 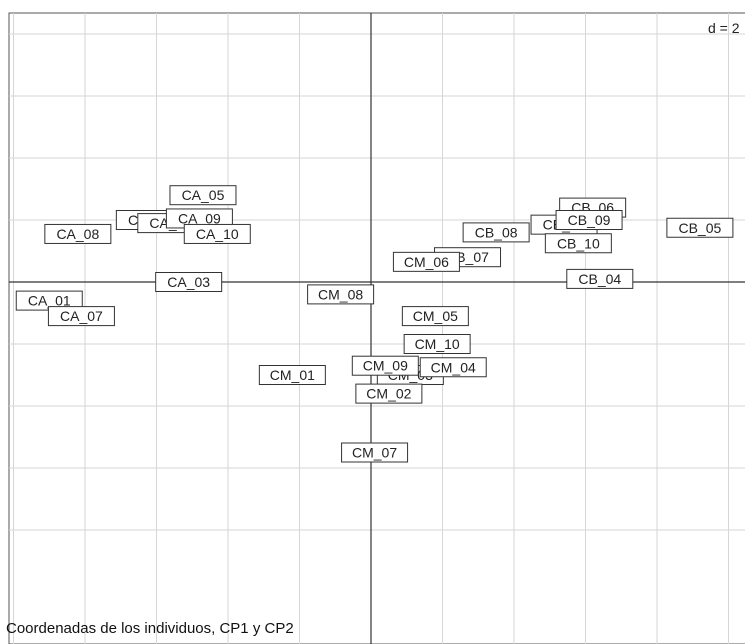 I want to click on point-label-text: CM_09, so click(x=385, y=366).